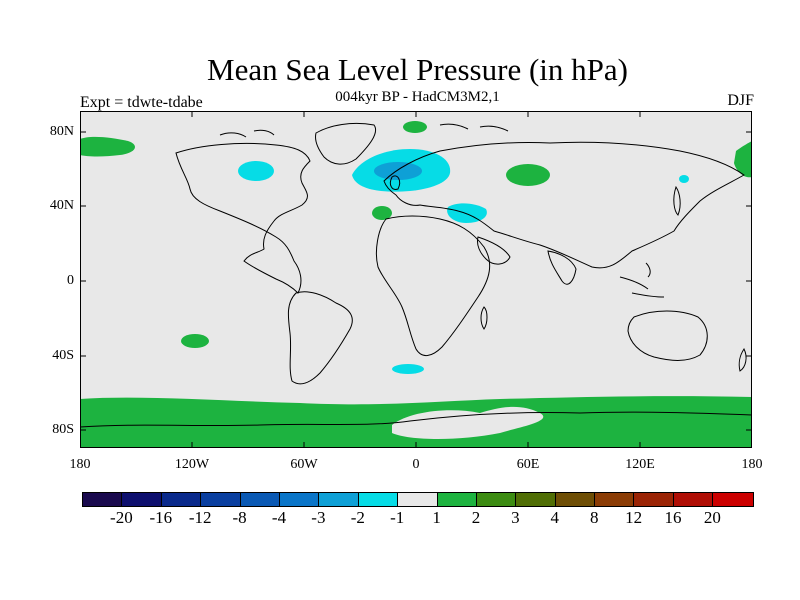 The height and width of the screenshot is (600, 800). I want to click on colorbar-label: -12, so click(200, 517).